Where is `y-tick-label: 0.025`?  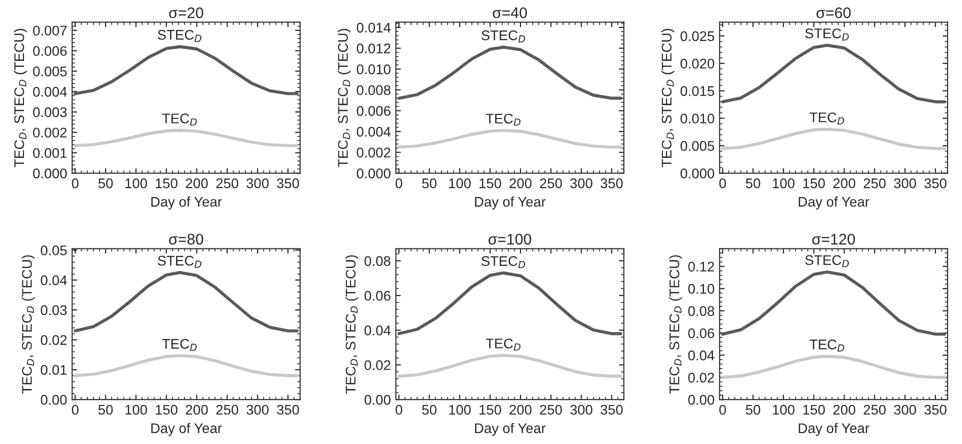
y-tick-label: 0.025 is located at coordinates (697, 36).